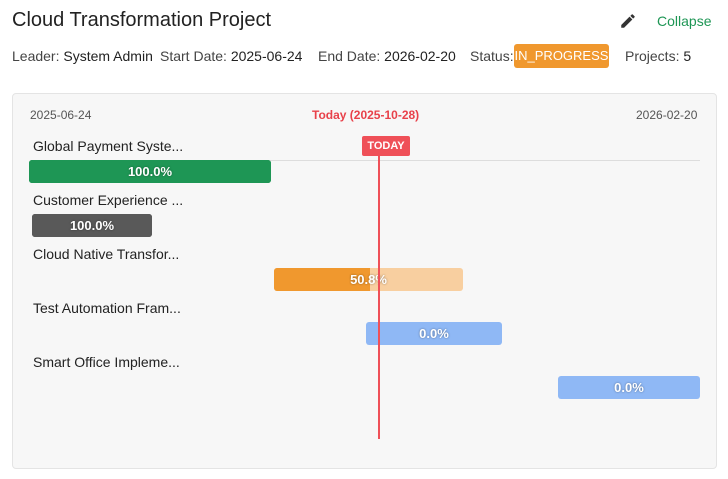  What do you see at coordinates (36, 56) in the screenshot?
I see `meta-label: Leader:` at bounding box center [36, 56].